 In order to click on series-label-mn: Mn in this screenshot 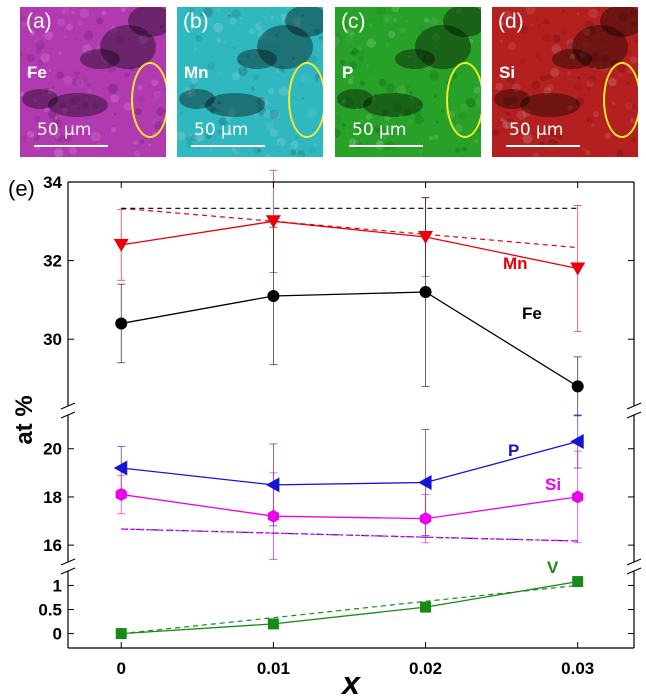, I will do `click(515, 263)`.